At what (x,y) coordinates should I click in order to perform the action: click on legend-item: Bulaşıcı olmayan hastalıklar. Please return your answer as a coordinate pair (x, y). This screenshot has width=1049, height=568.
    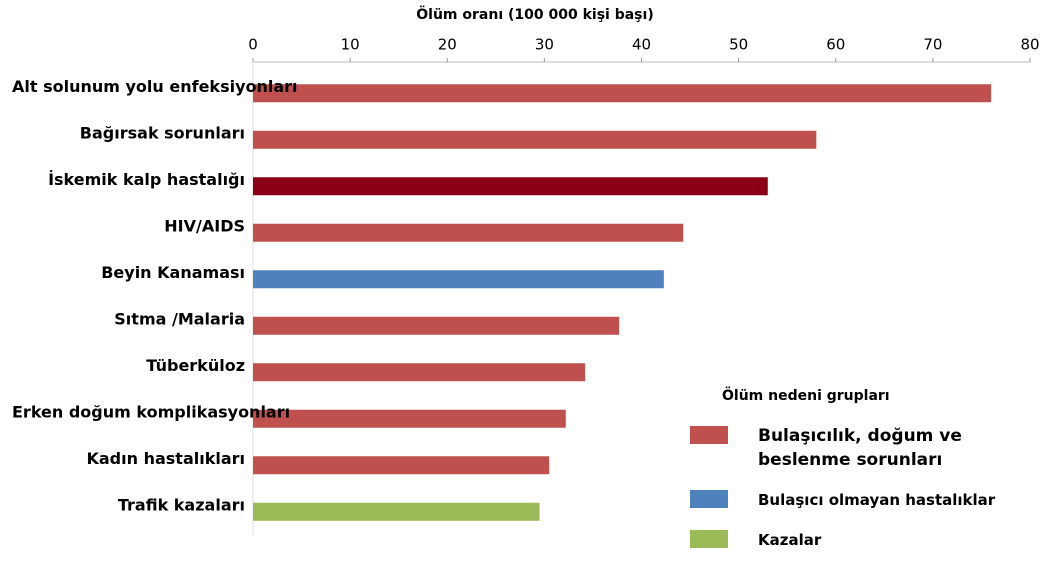
    Looking at the image, I should click on (865, 500).